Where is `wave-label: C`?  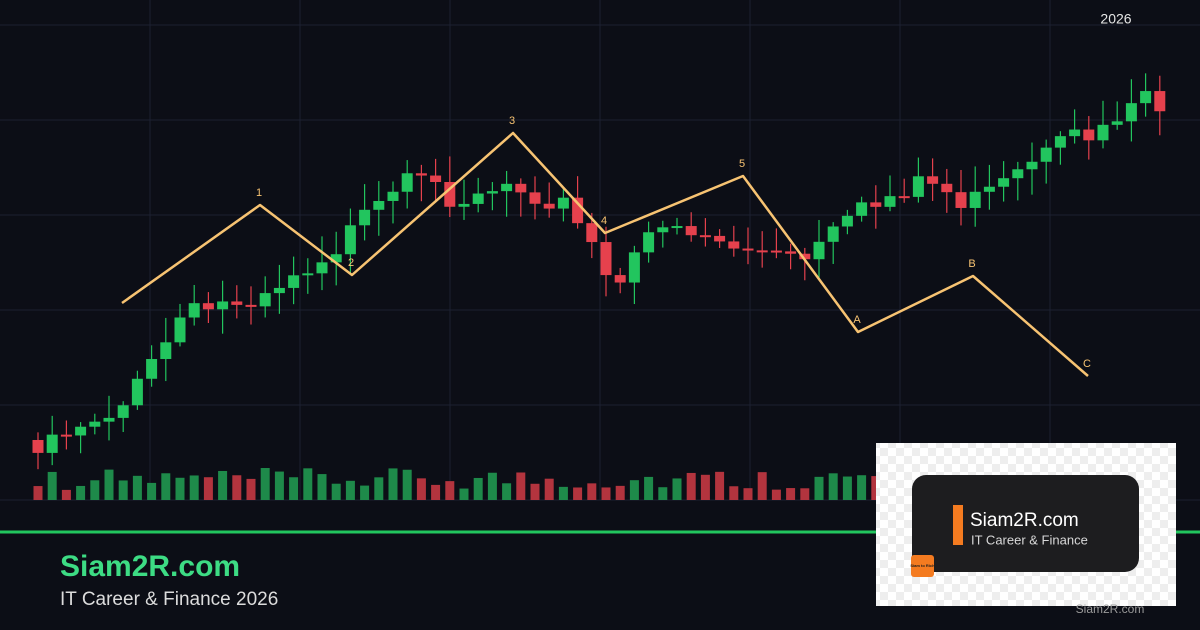 wave-label: C is located at coordinates (1087, 364).